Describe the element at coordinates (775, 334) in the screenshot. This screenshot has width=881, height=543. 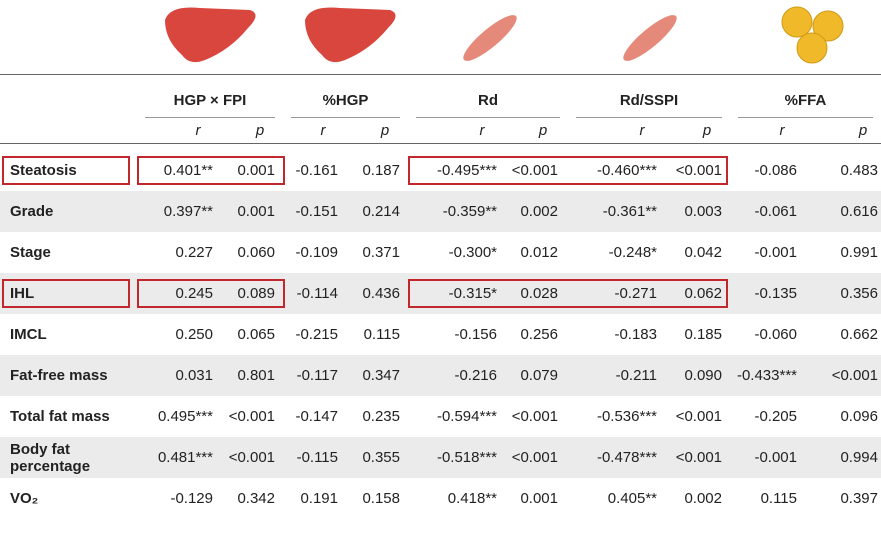
I see `cell: -0.060` at that location.